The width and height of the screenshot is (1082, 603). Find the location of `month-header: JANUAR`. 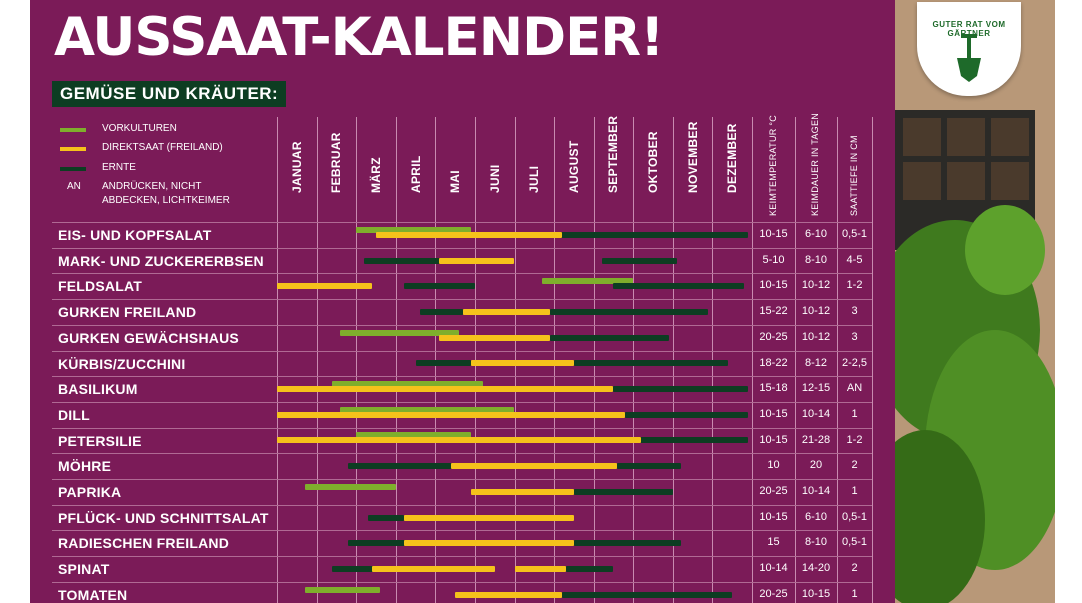

month-header: JANUAR is located at coordinates (296, 167).